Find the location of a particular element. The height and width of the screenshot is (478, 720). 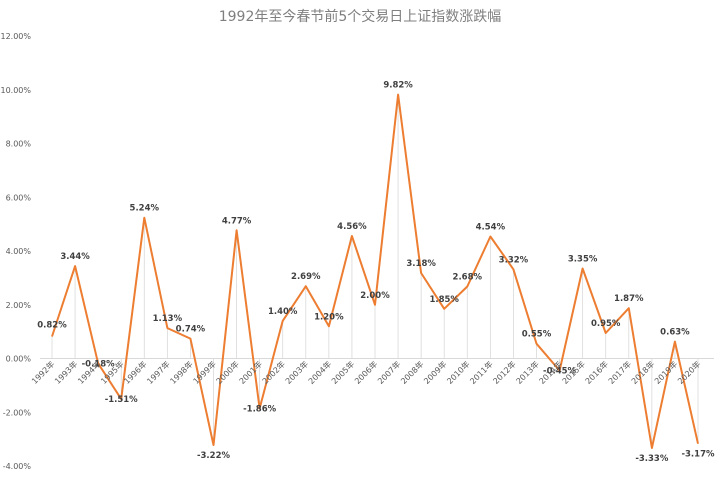

y-tick-label: 10.00% is located at coordinates (15, 90).